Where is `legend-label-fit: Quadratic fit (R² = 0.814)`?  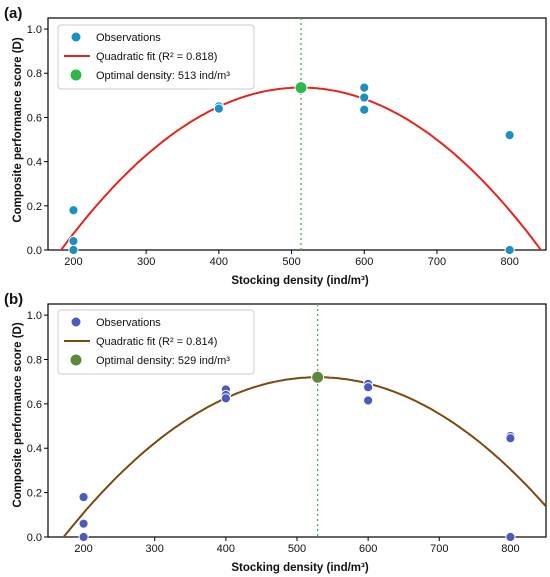 legend-label-fit: Quadratic fit (R² = 0.814) is located at coordinates (156, 342).